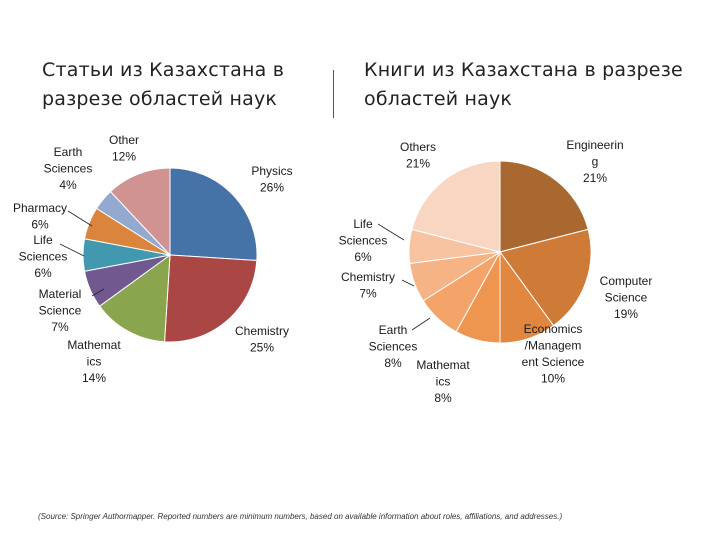 The image size is (720, 540). What do you see at coordinates (68, 152) in the screenshot?
I see `left-data-label-line: Earth` at bounding box center [68, 152].